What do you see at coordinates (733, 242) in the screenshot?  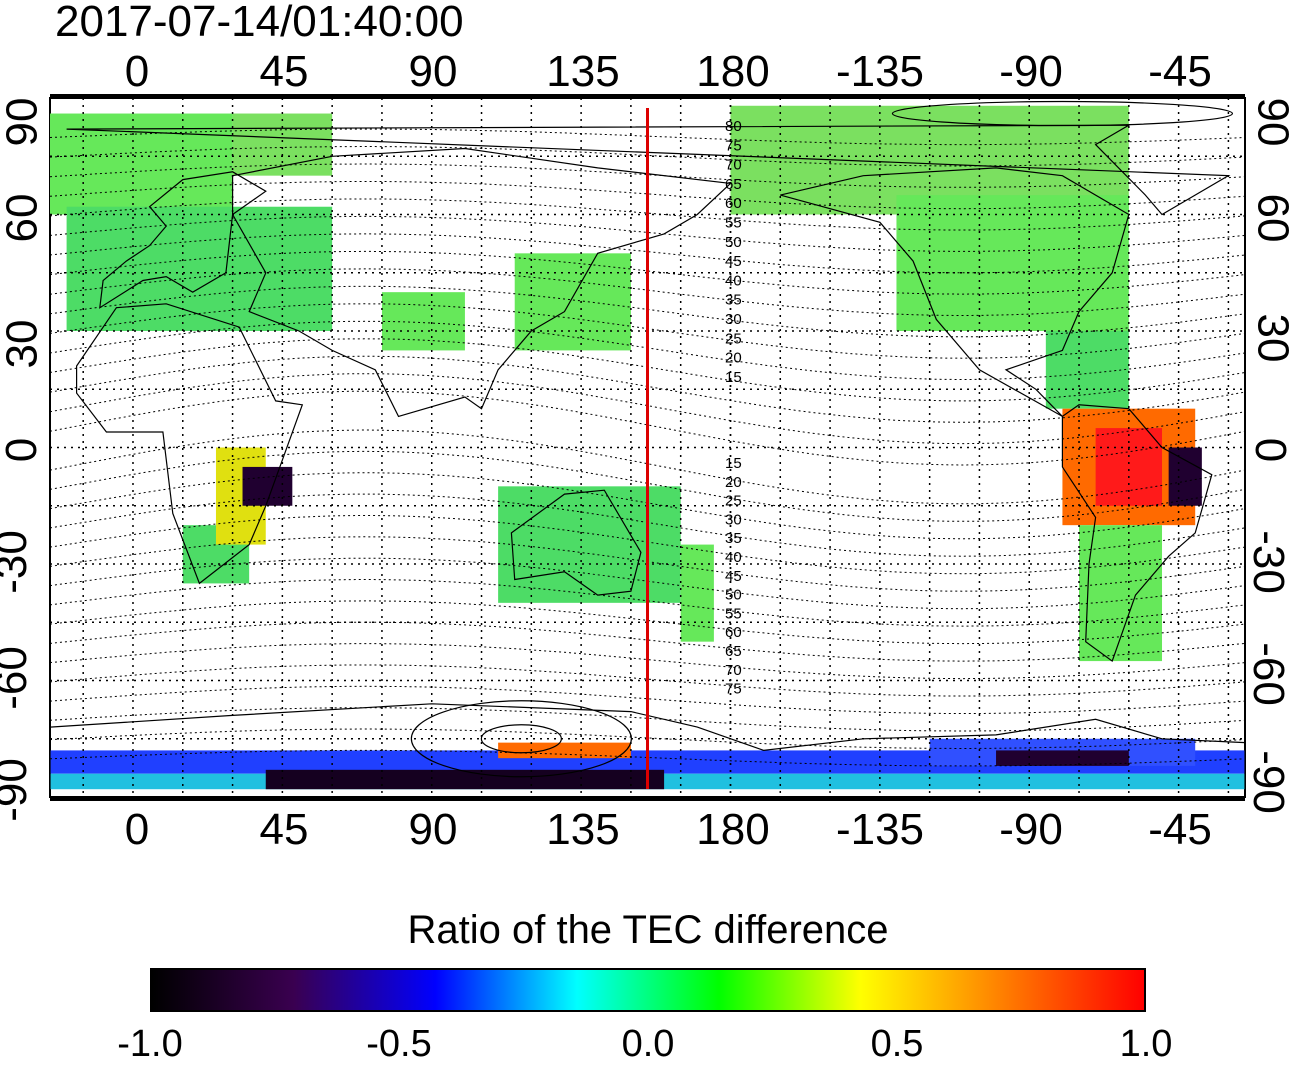 I see `contour-label-north: 50` at bounding box center [733, 242].